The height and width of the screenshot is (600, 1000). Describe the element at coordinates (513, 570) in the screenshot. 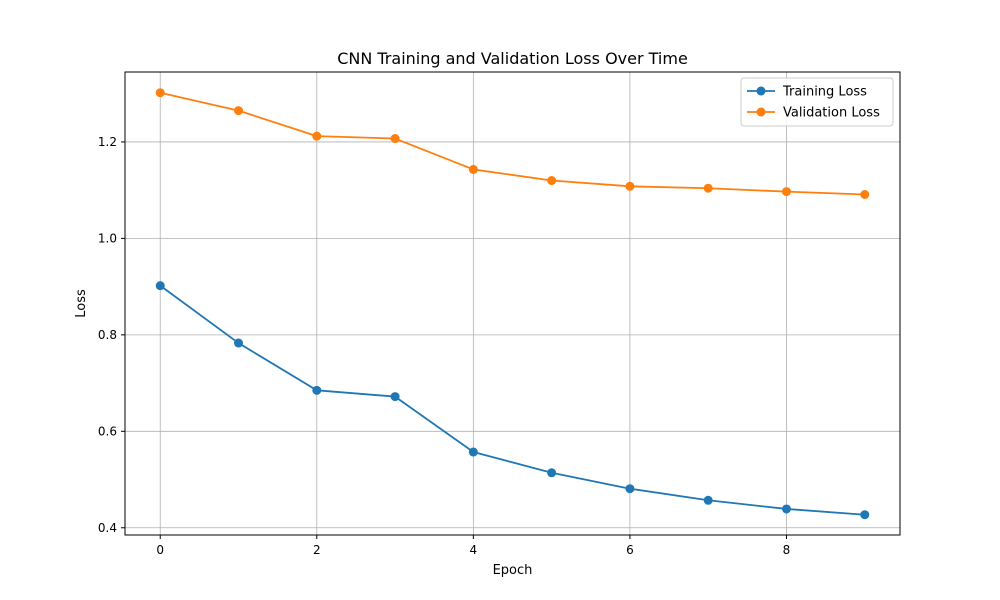

I see `x-axis-label: Epoch` at that location.